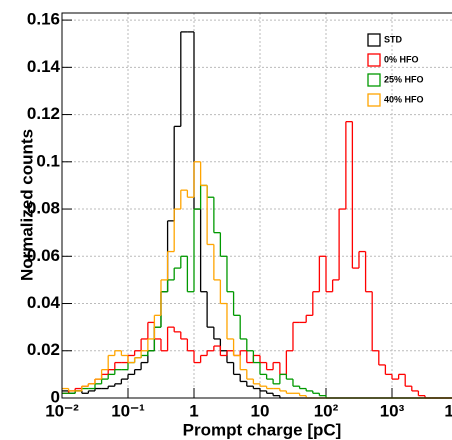  Describe the element at coordinates (393, 39) in the screenshot. I see `legend-label: STD` at that location.